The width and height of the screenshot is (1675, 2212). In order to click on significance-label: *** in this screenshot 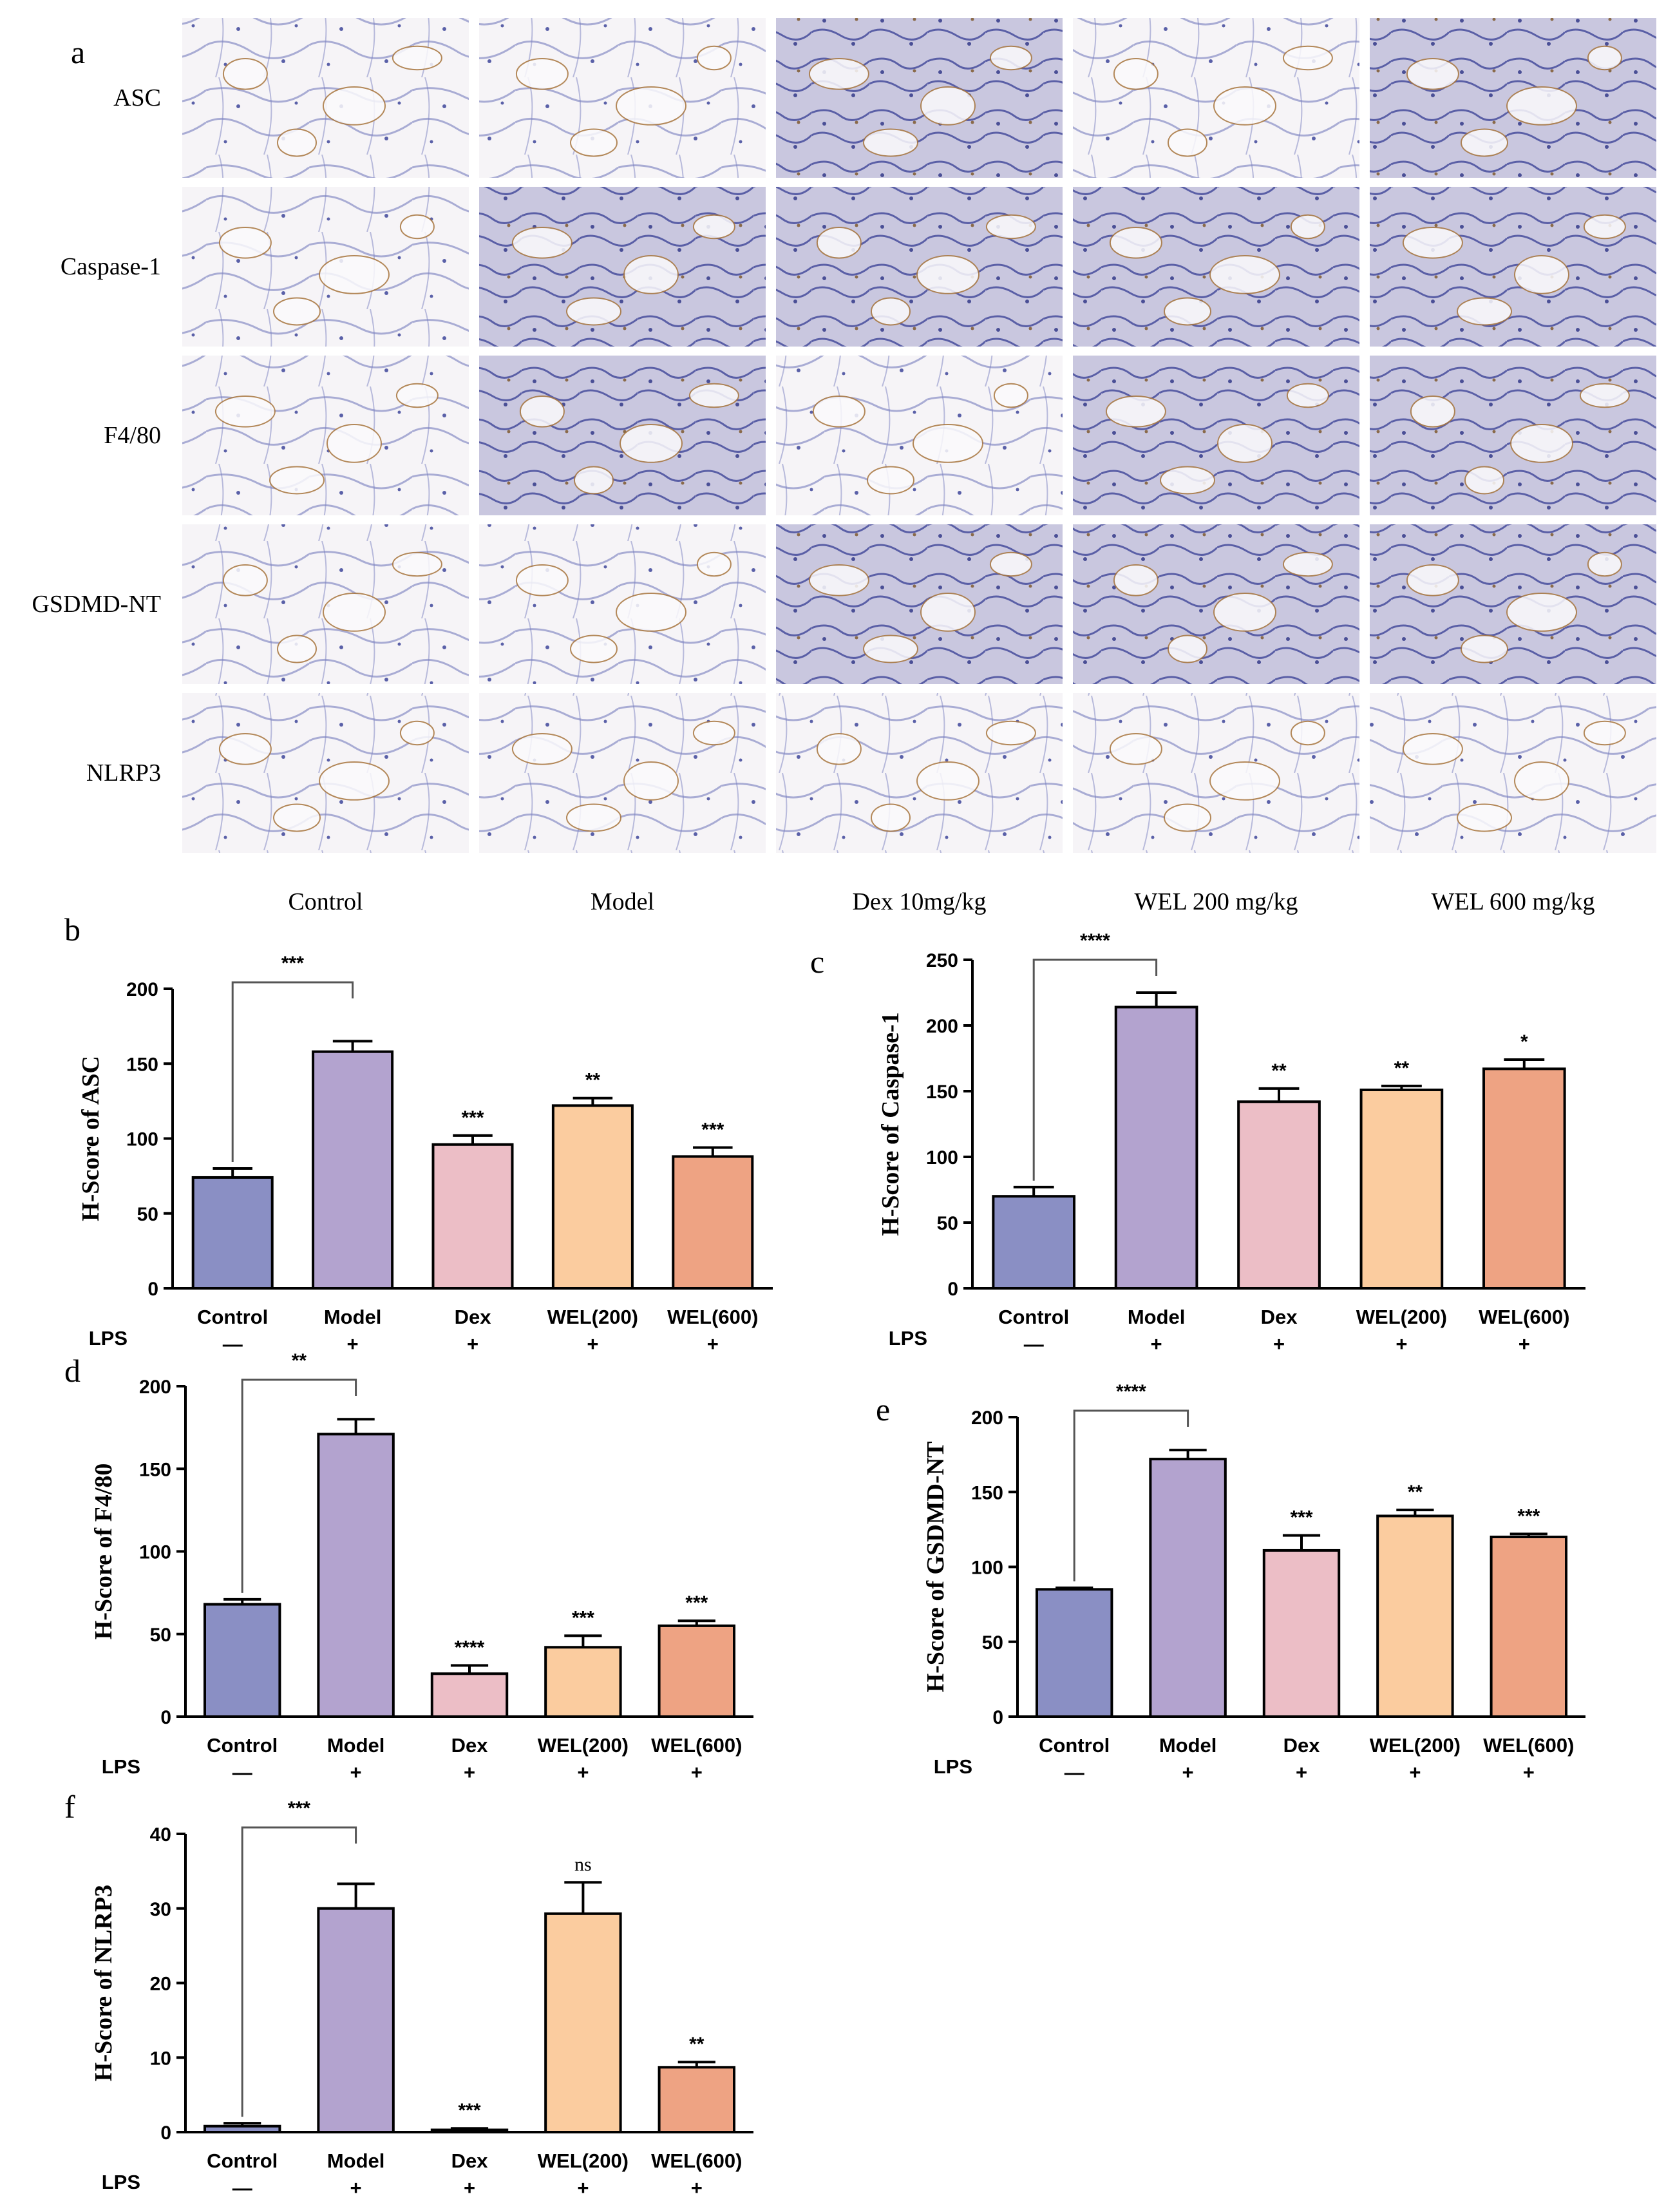, I will do `click(713, 1129)`.